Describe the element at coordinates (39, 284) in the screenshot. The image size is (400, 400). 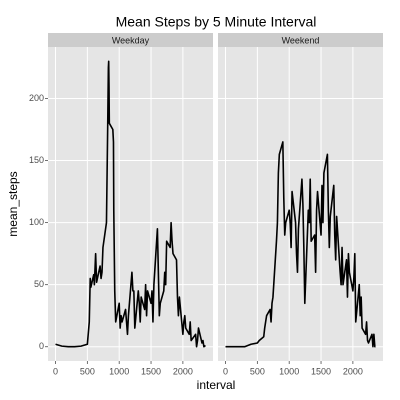
I see `y-tick-label: 50` at that location.